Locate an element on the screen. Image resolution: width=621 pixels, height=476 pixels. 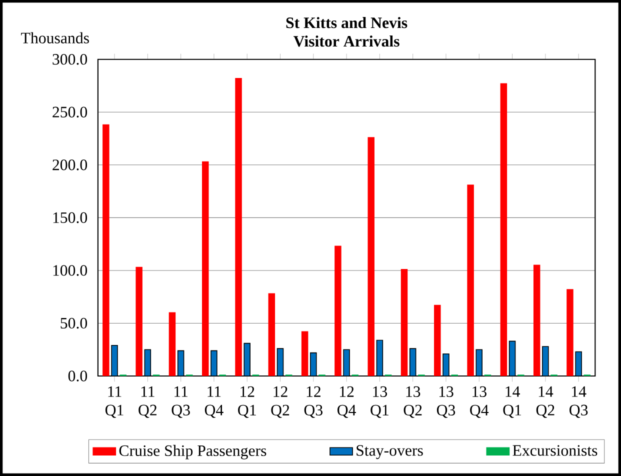
y-tick-label: 200.0 is located at coordinates (70, 165).